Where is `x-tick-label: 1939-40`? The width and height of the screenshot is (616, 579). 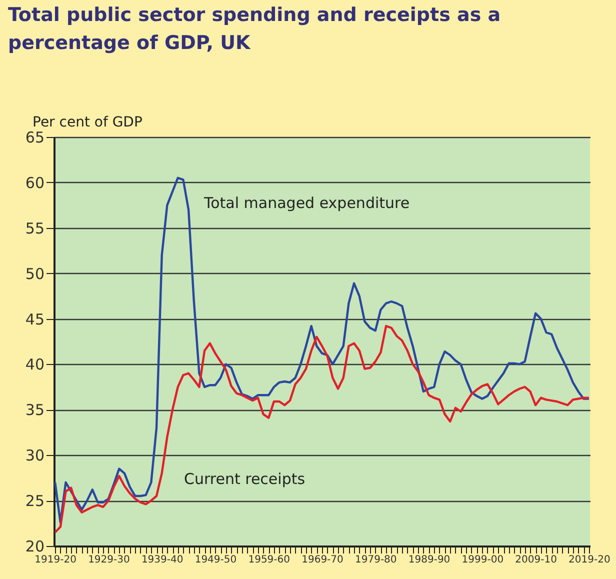
x-tick-label: 1939-40 is located at coordinates (162, 560).